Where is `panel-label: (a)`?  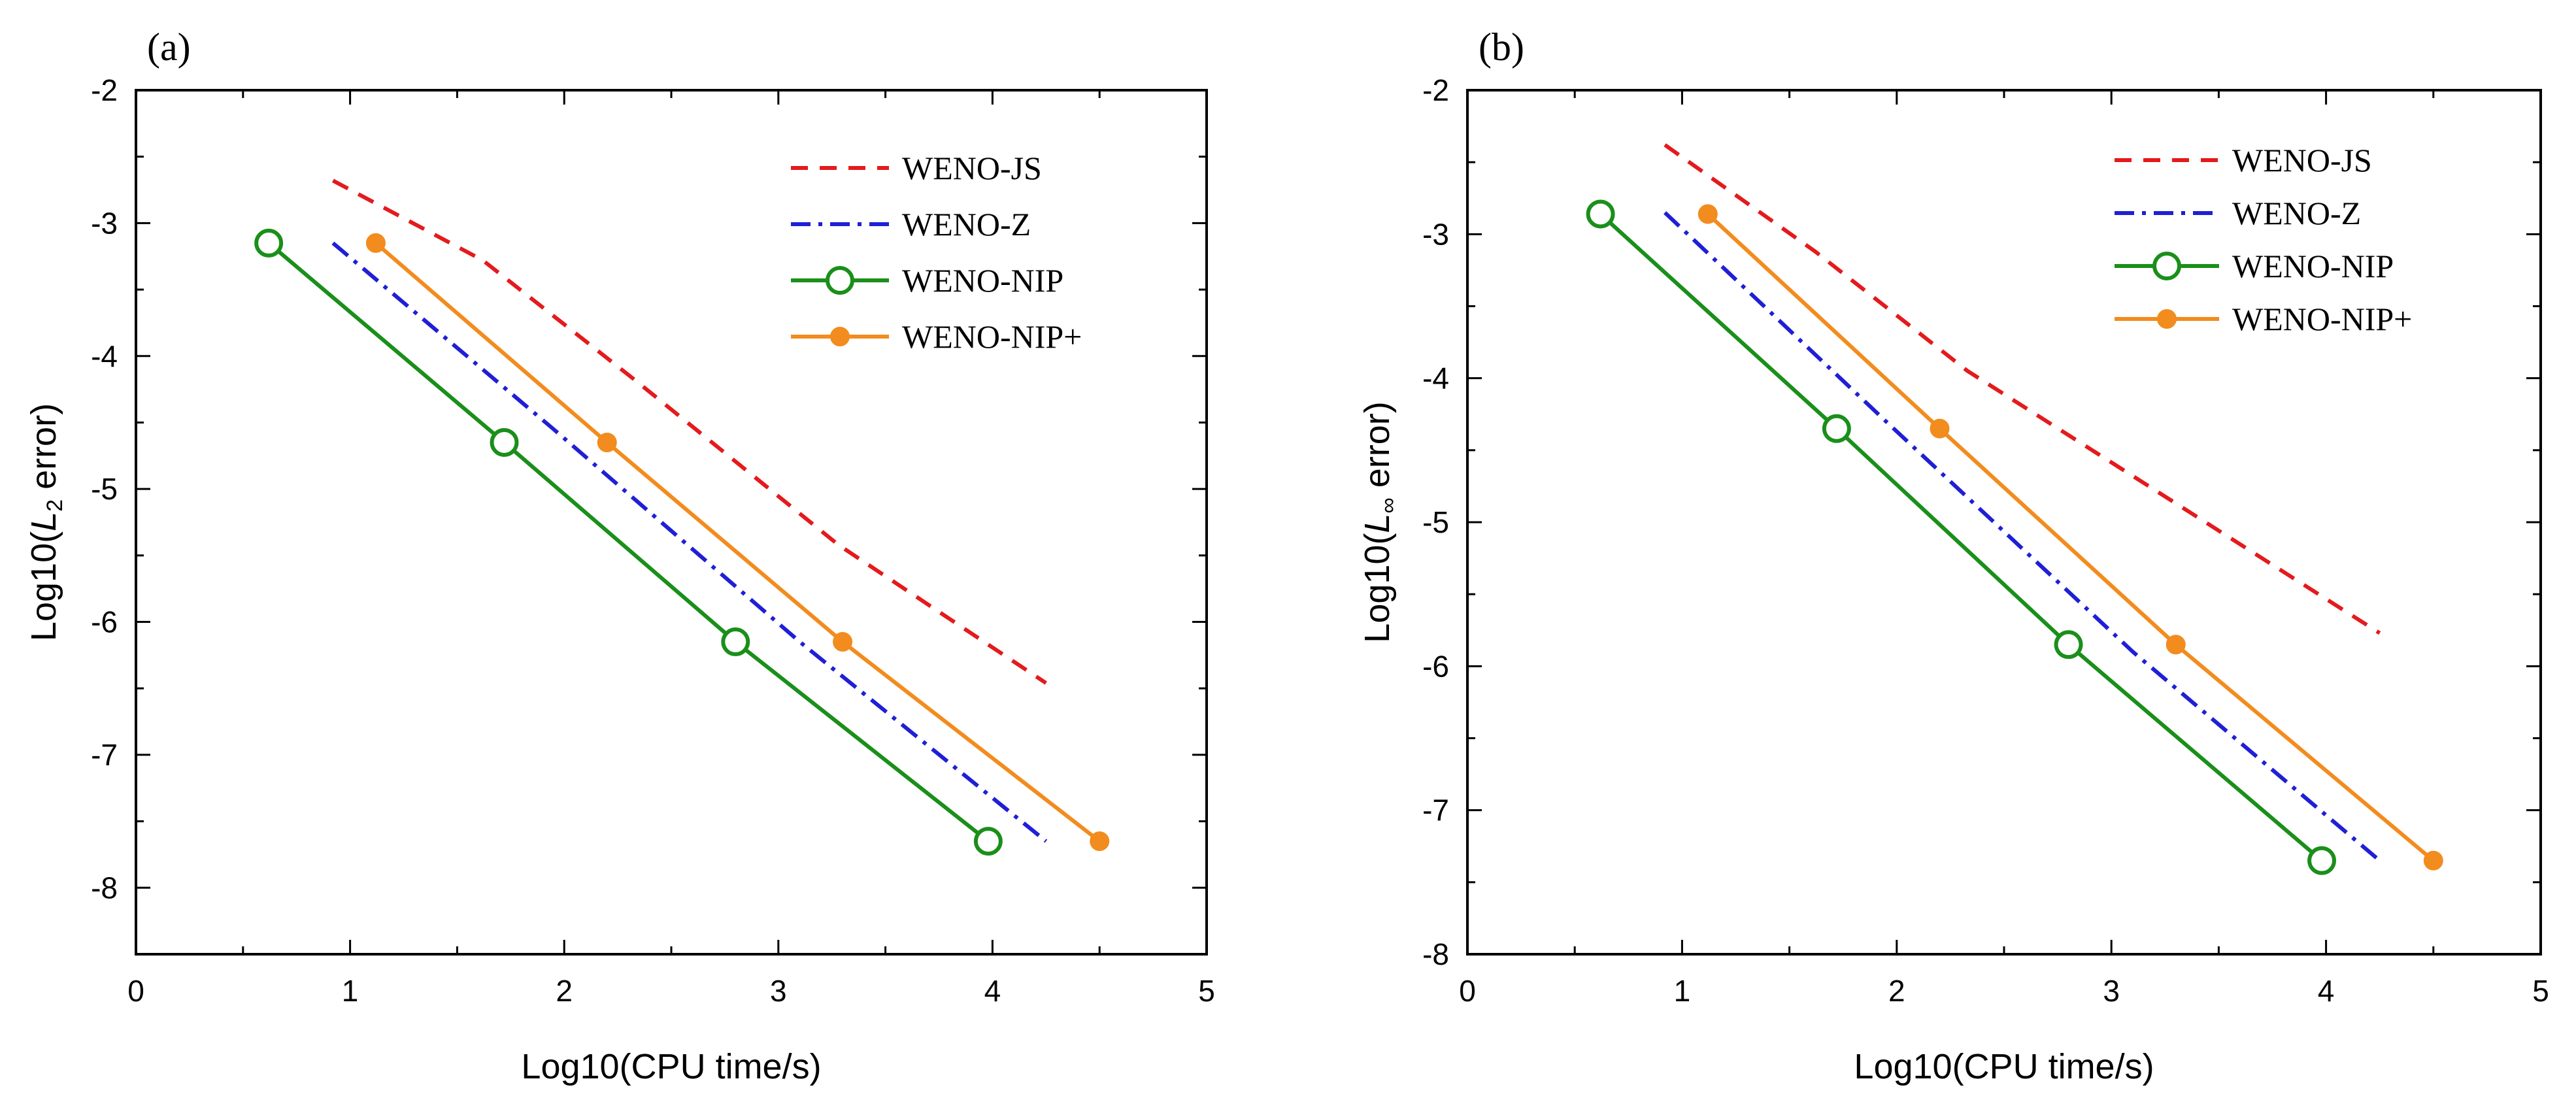 panel-label: (a) is located at coordinates (169, 47).